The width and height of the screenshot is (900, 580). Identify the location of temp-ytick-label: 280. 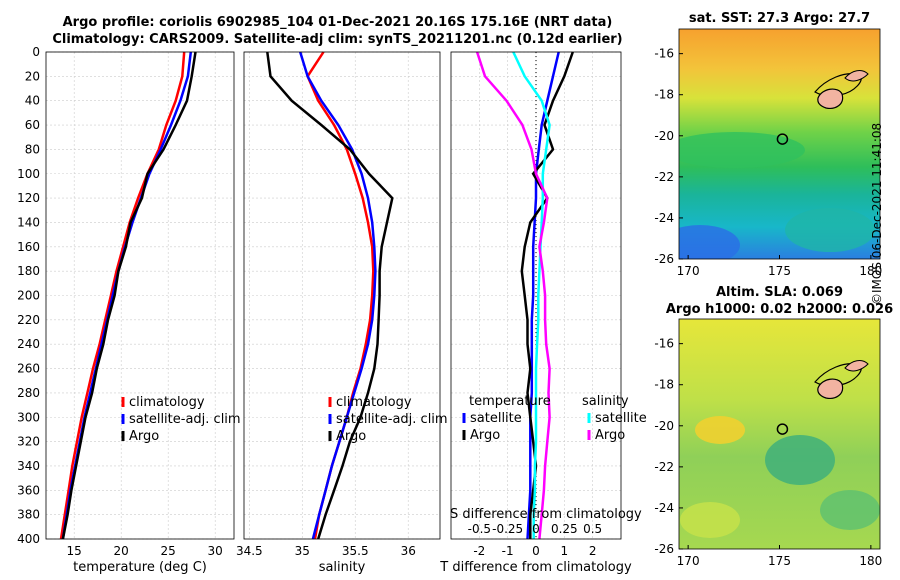
(28, 393).